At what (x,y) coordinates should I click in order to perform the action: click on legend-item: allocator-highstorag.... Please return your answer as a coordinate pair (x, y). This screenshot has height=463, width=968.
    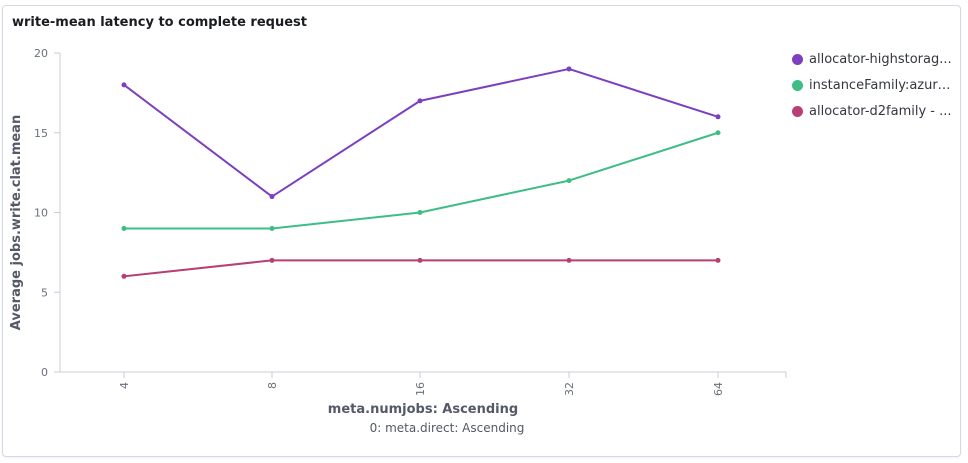
    Looking at the image, I should click on (873, 59).